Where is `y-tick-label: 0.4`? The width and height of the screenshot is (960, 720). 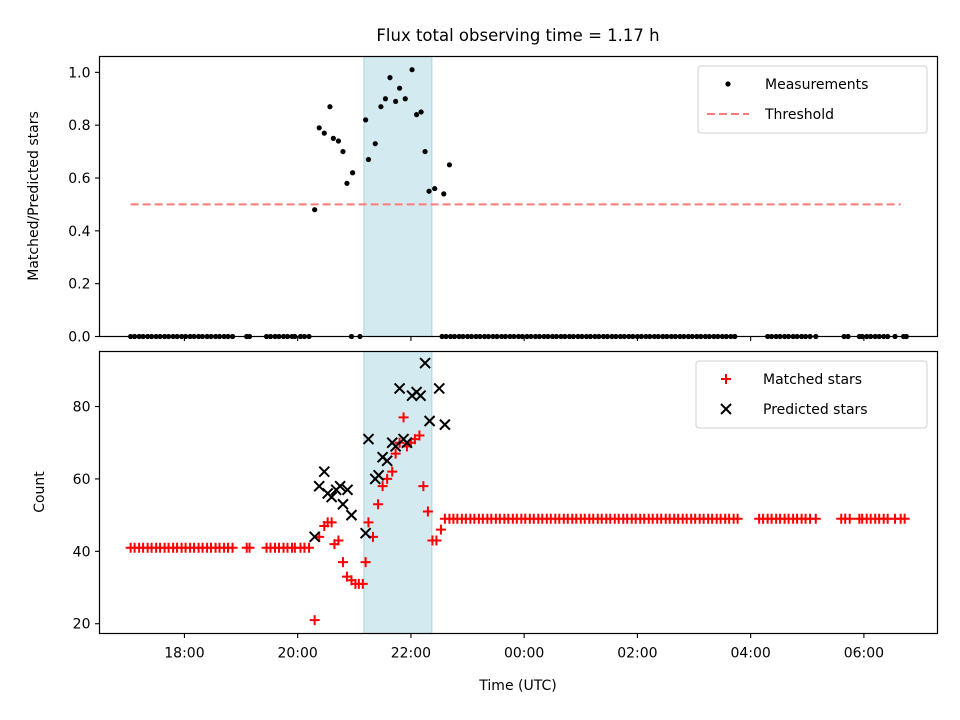 y-tick-label: 0.4 is located at coordinates (79, 232).